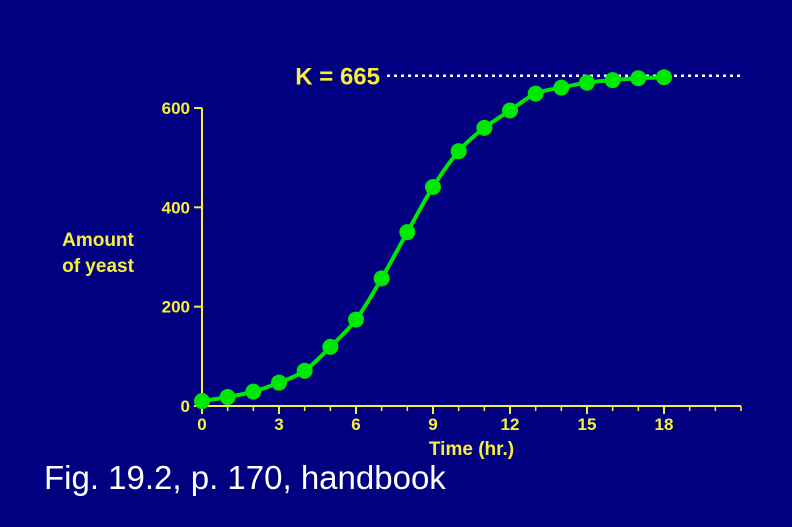 Image resolution: width=792 pixels, height=527 pixels. Describe the element at coordinates (98, 266) in the screenshot. I see `y-axis-title-line-2: of yeast` at that location.